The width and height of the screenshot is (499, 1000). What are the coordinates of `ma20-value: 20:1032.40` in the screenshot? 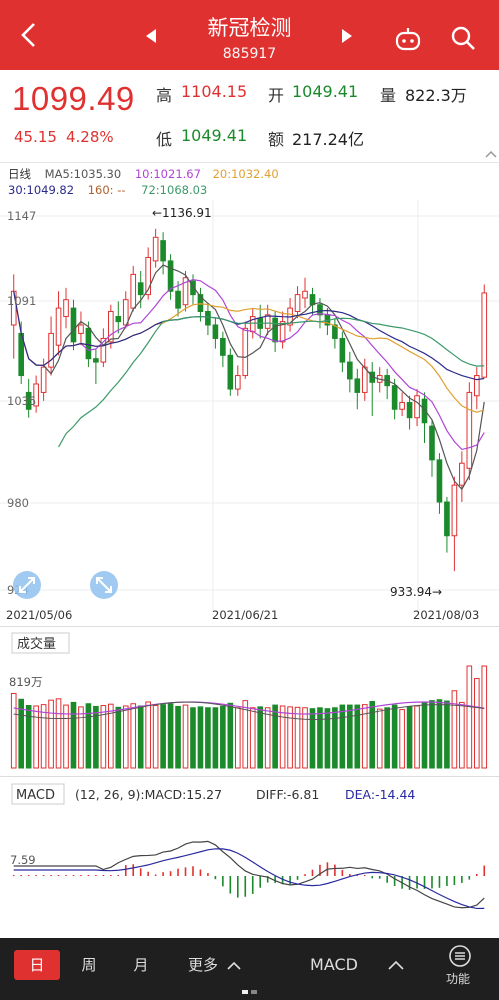 It's located at (245, 174).